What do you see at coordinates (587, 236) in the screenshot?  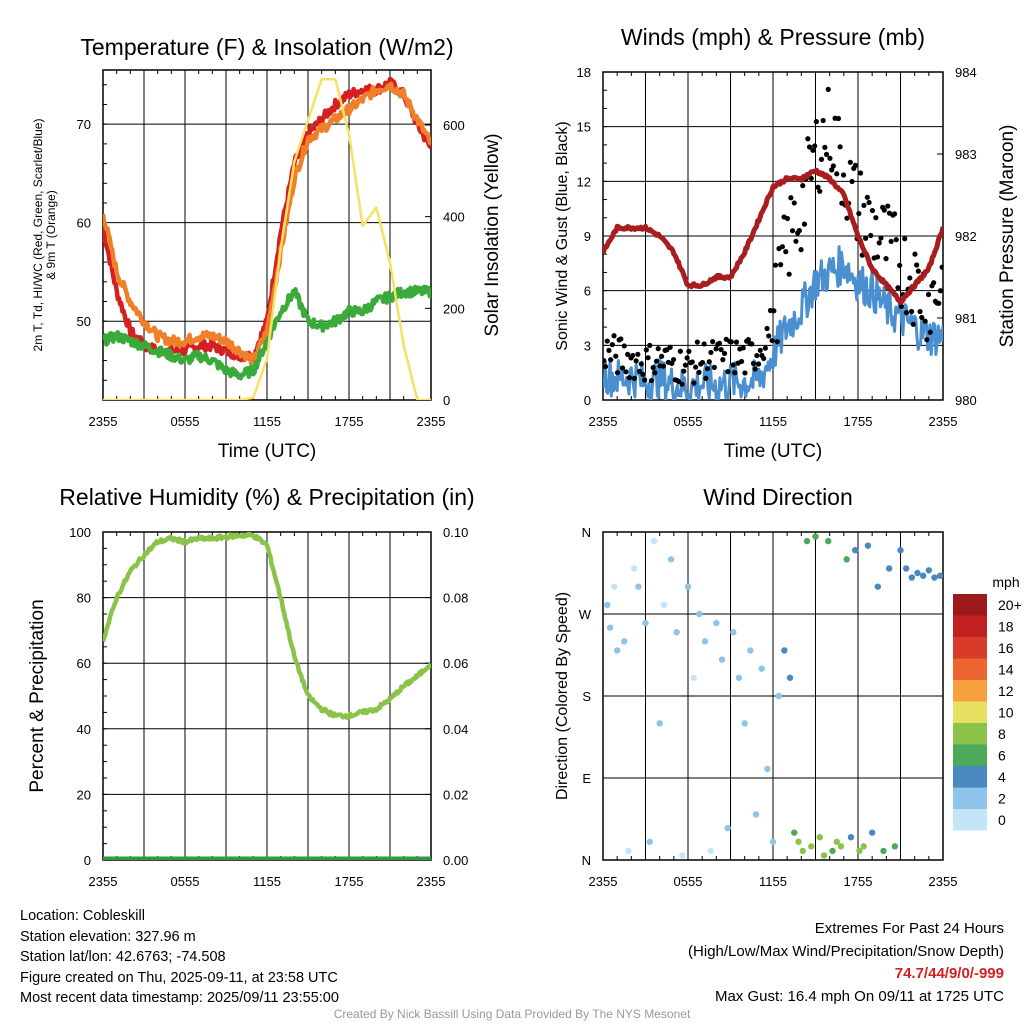 I see `y-tick-label: 9` at bounding box center [587, 236].